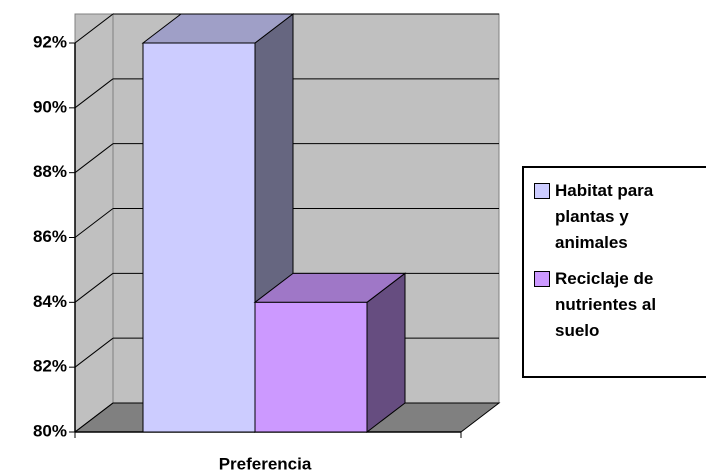 The width and height of the screenshot is (706, 475). What do you see at coordinates (50, 236) in the screenshot?
I see `y-tick-label: 86%` at bounding box center [50, 236].